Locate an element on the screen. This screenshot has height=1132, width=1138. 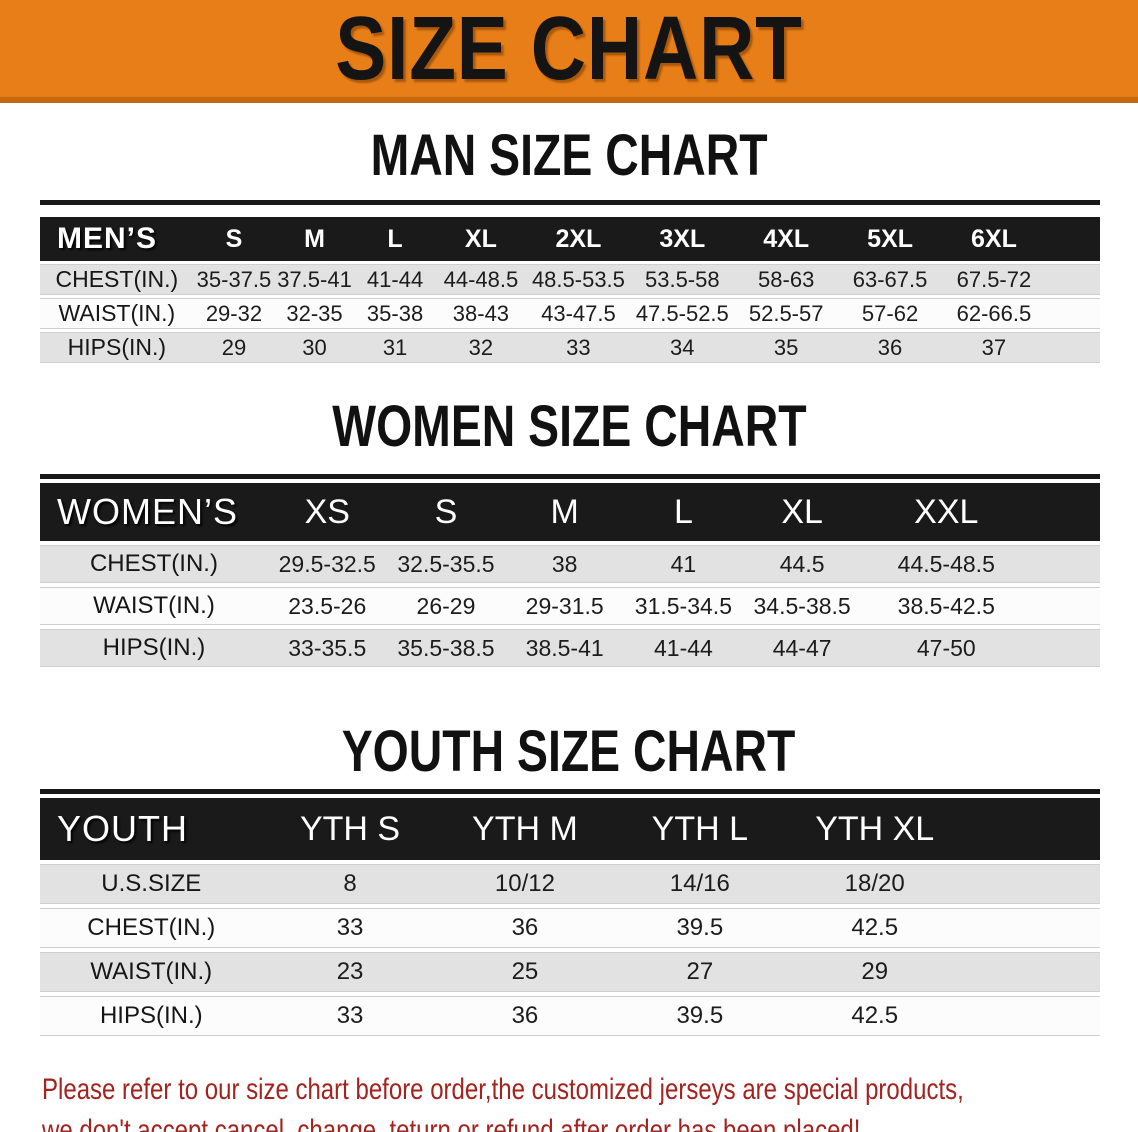
cell: 34.5-38.5 is located at coordinates (802, 606).